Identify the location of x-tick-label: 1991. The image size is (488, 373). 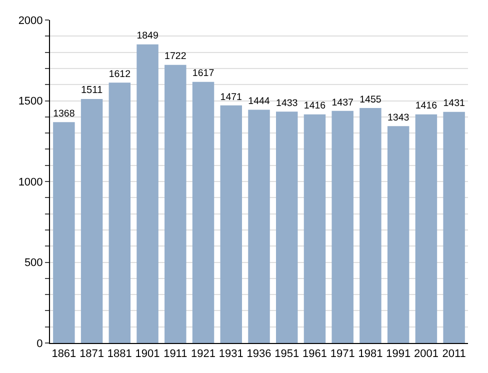
(398, 354).